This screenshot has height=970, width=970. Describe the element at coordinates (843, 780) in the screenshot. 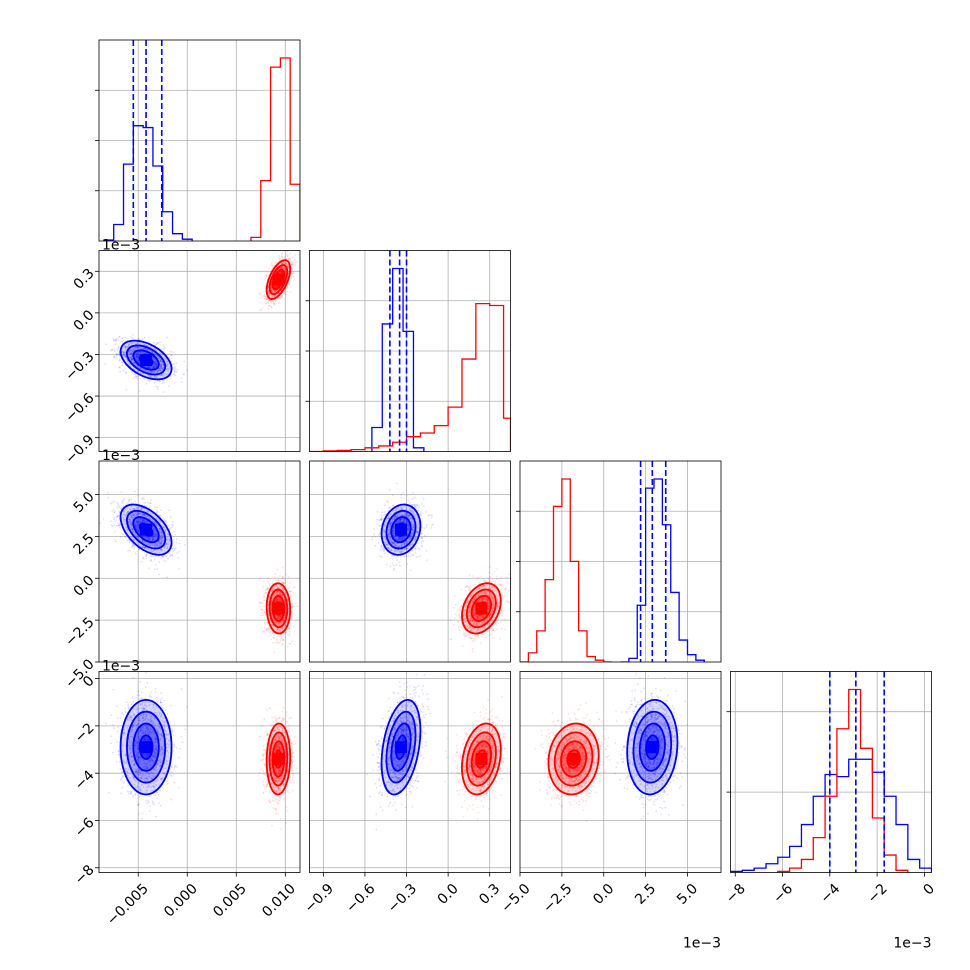

I see `histogram-red` at that location.